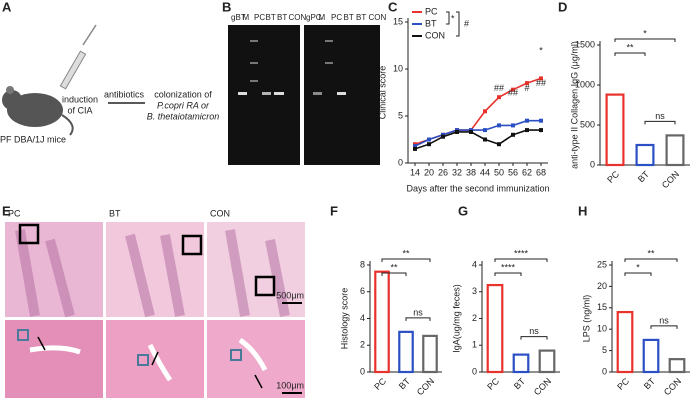  I want to click on y-tick-label: 500, so click(587, 124).